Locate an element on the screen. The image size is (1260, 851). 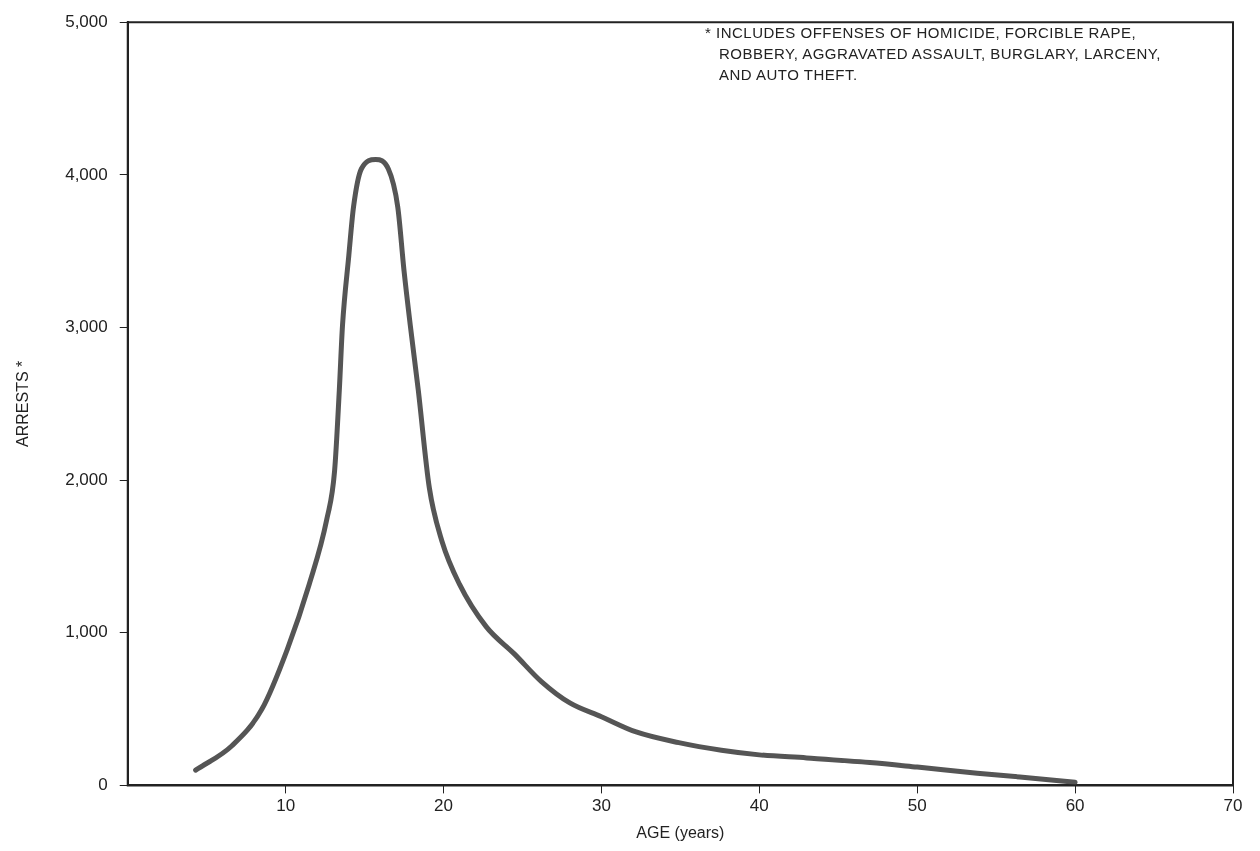
x-tick-label: 70 is located at coordinates (1233, 806).